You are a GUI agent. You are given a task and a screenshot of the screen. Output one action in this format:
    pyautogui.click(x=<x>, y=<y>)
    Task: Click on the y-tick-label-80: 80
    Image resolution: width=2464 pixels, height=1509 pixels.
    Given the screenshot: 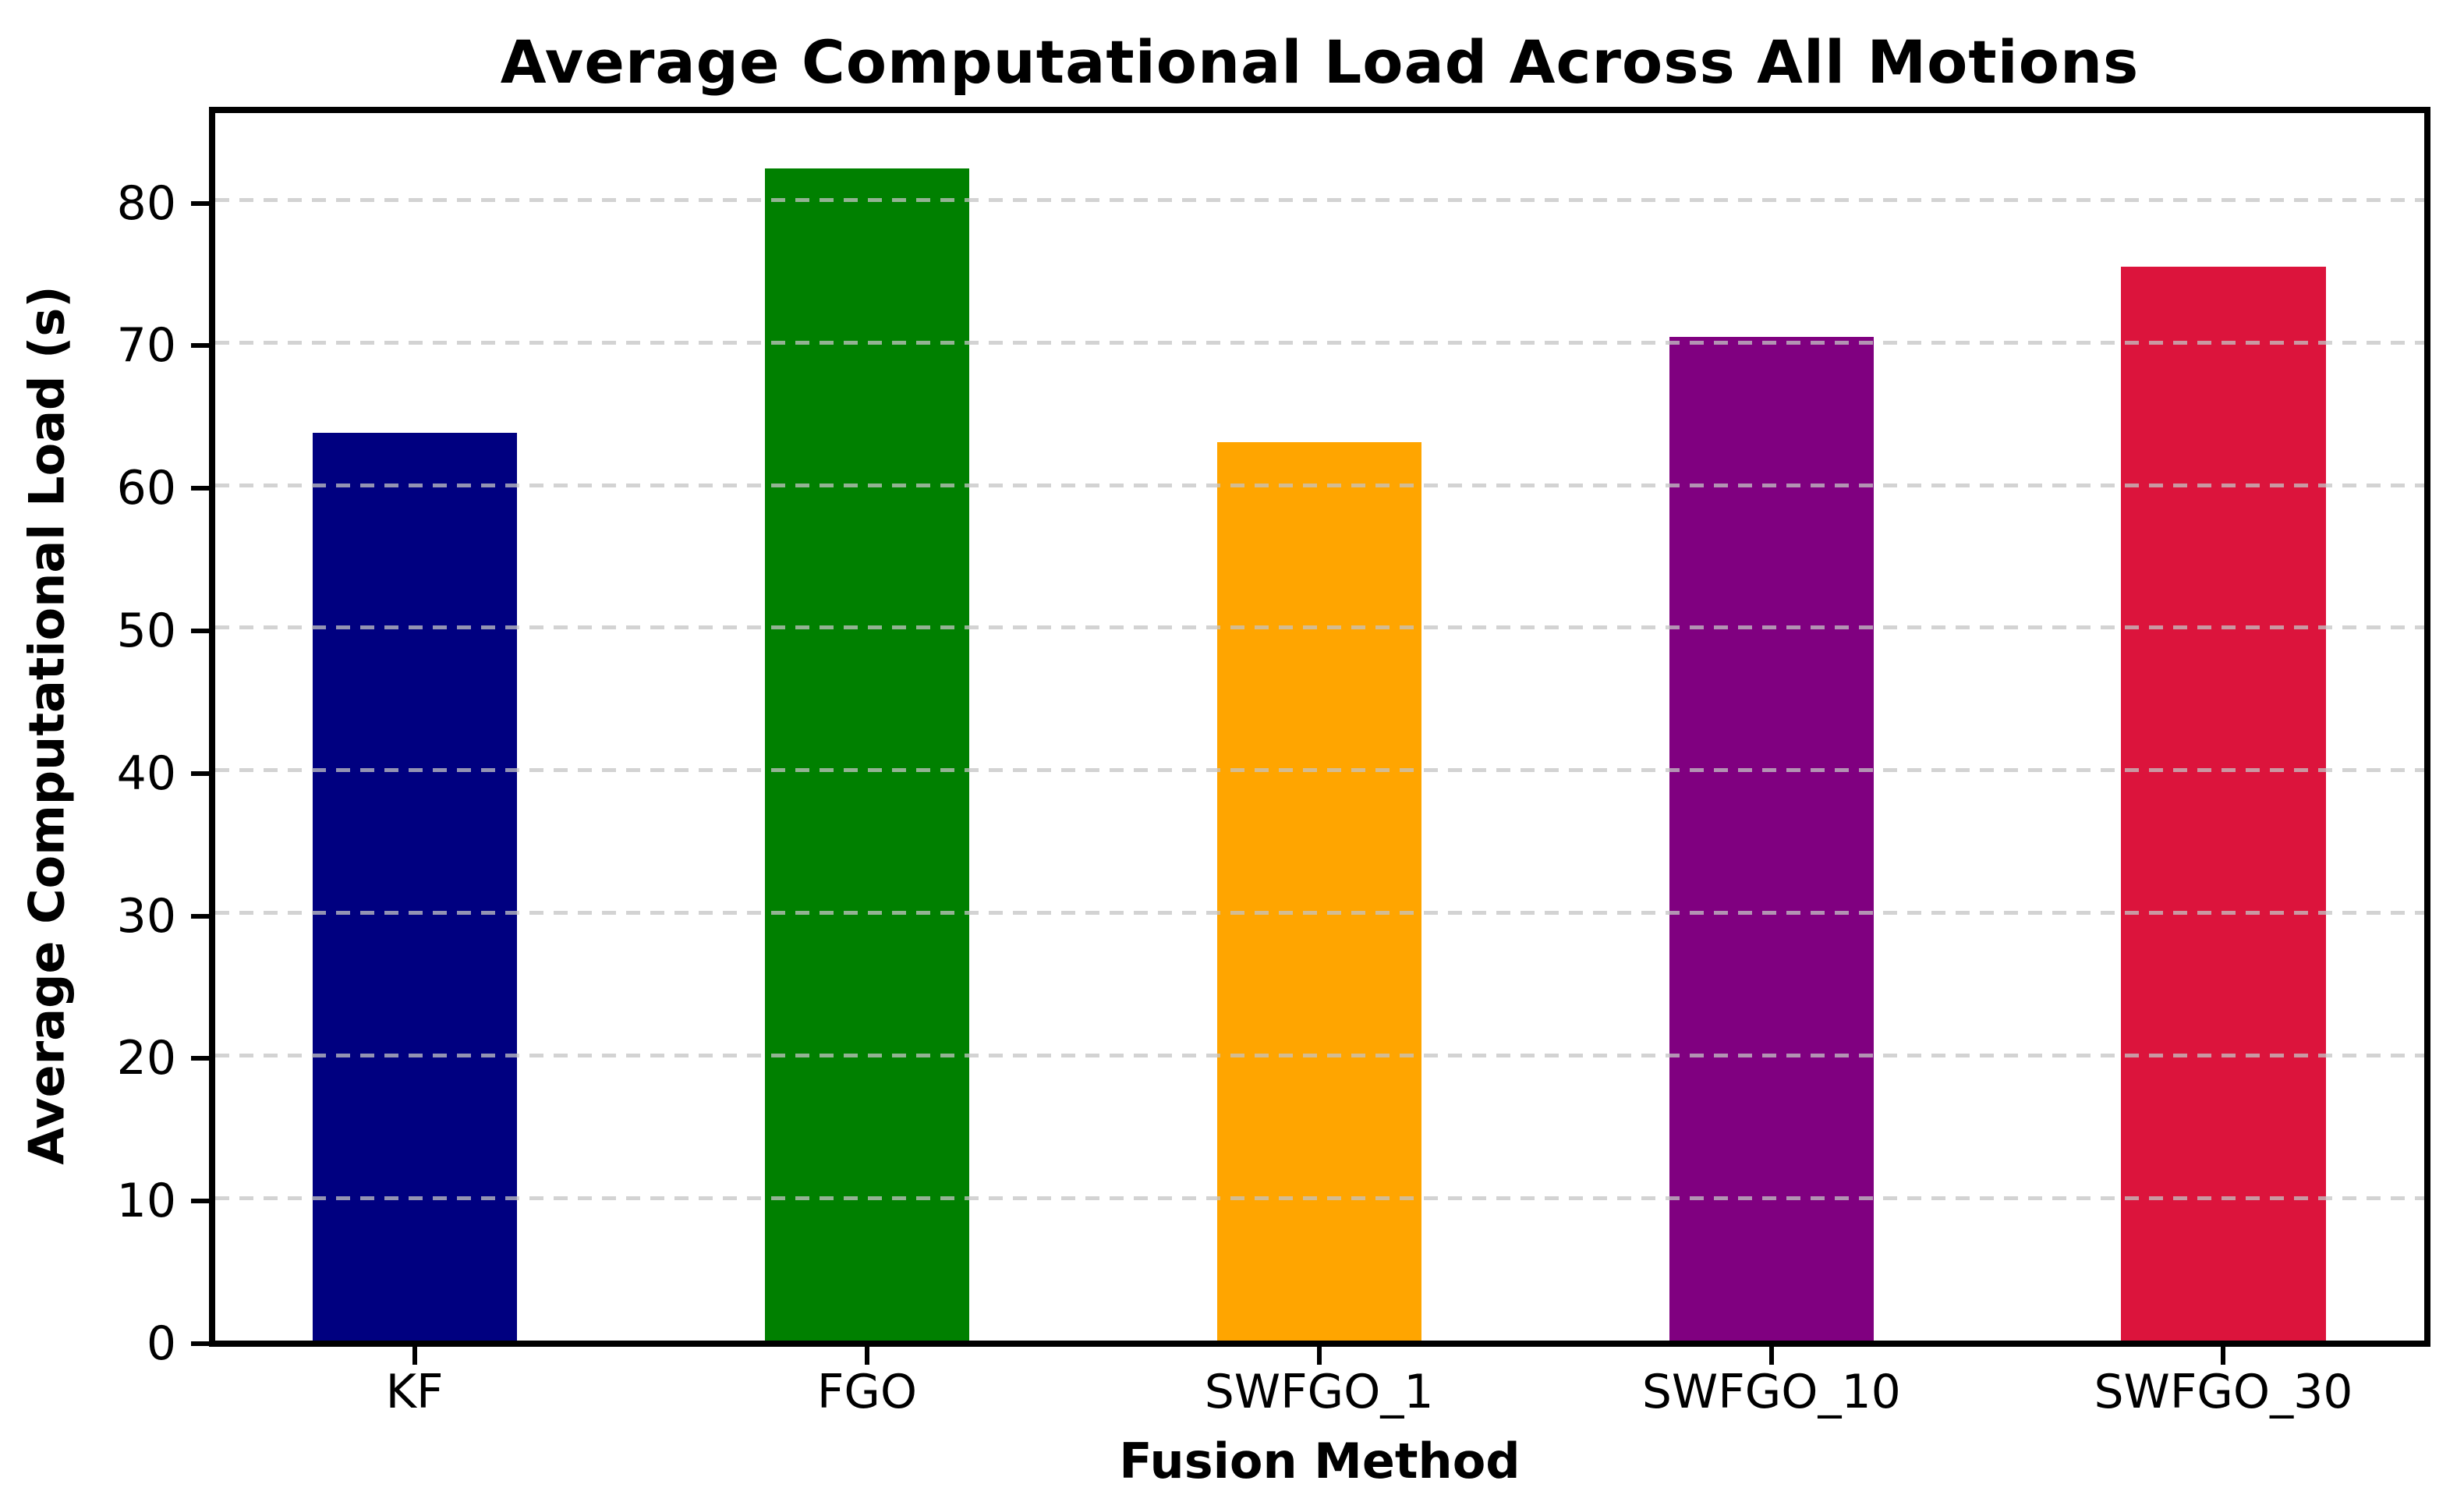 What is the action you would take?
    pyautogui.click(x=146, y=203)
    